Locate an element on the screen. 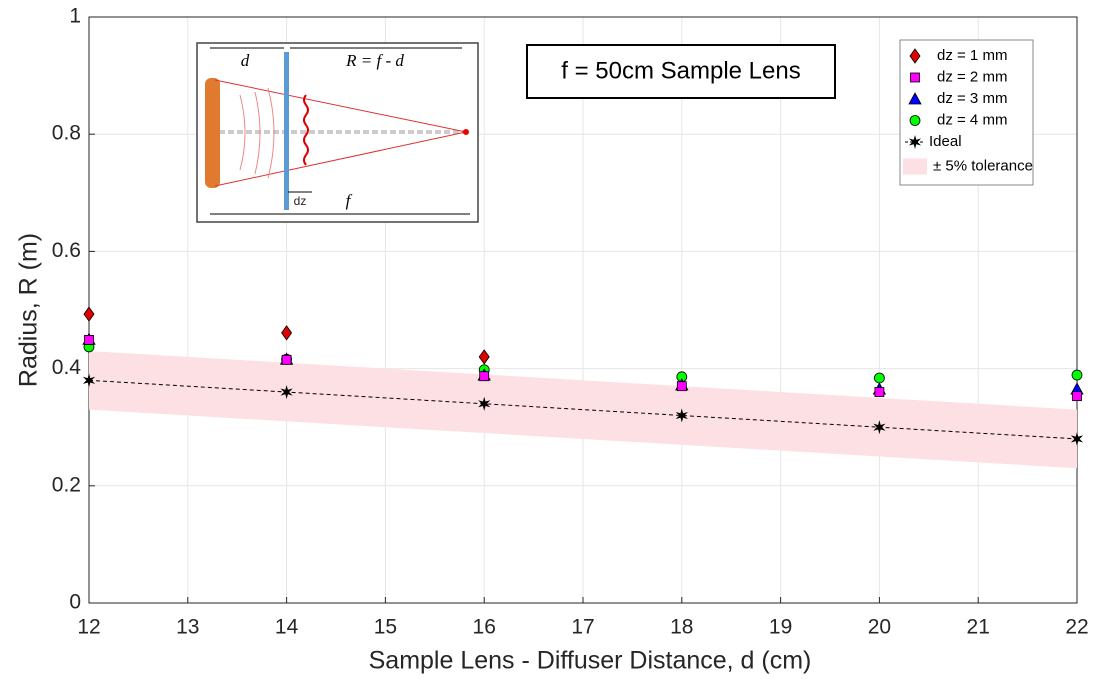 This screenshot has width=1098, height=679. x-tick-label: 12 is located at coordinates (88, 627).